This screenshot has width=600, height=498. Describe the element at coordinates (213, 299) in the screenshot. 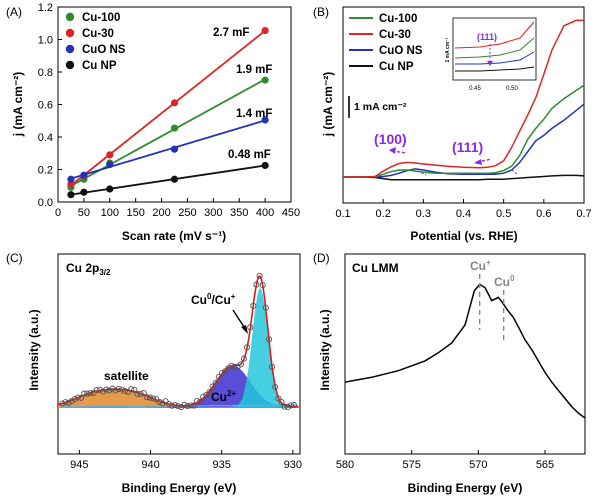

I see `panel-c-cu0-label: Cu0/Cu+` at that location.